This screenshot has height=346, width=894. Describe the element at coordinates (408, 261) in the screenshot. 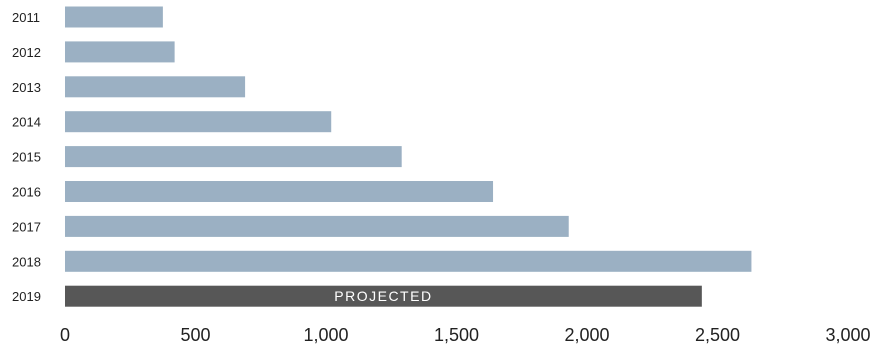

I see `bar-2018` at that location.